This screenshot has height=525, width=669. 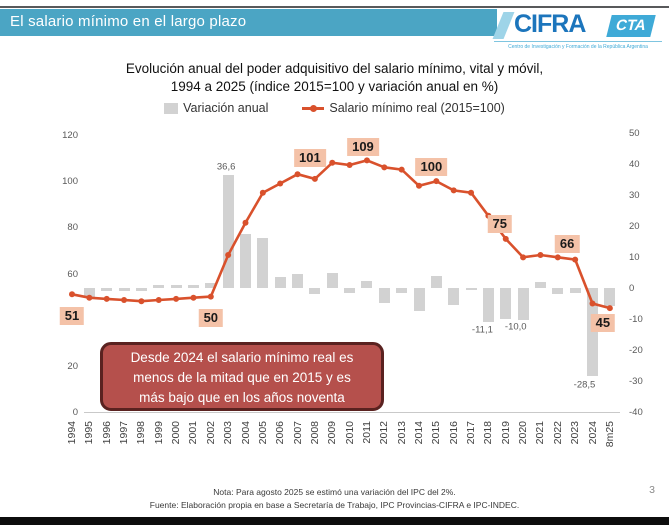 What do you see at coordinates (436, 181) in the screenshot?
I see `data-point-2015` at bounding box center [436, 181].